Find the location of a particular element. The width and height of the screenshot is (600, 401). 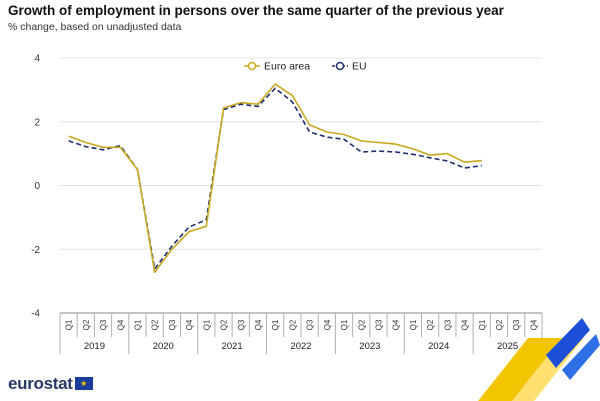

y-tick-label: -4 is located at coordinates (35, 314).